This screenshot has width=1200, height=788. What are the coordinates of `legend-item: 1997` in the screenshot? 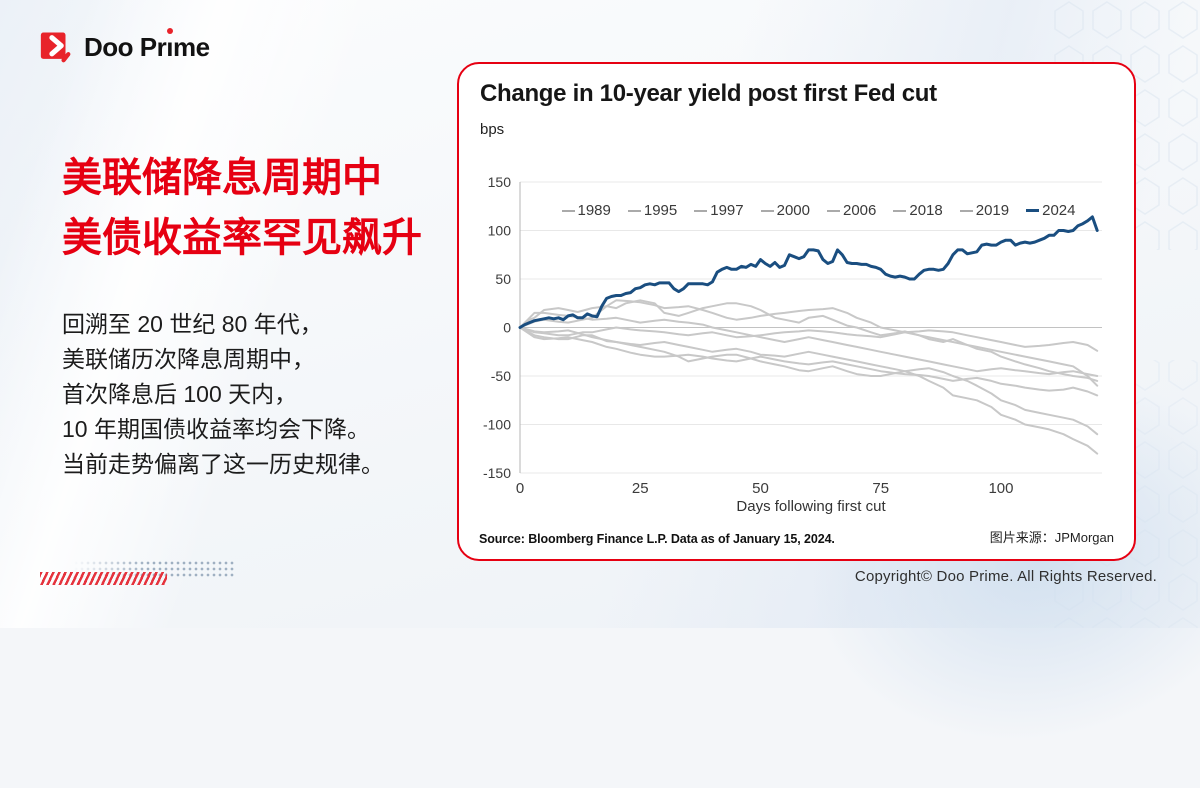 It's located at (719, 210).